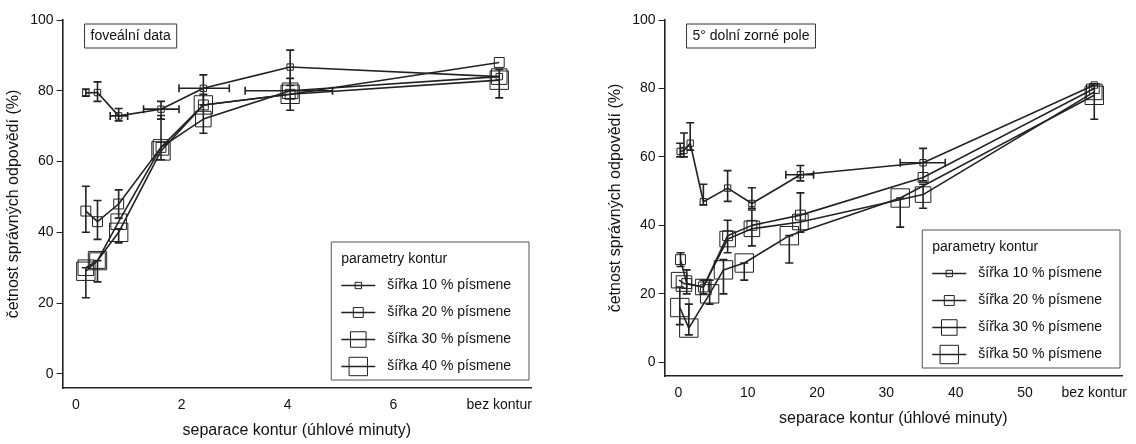  What do you see at coordinates (130, 34) in the screenshot?
I see `annotation: foveální data` at bounding box center [130, 34].